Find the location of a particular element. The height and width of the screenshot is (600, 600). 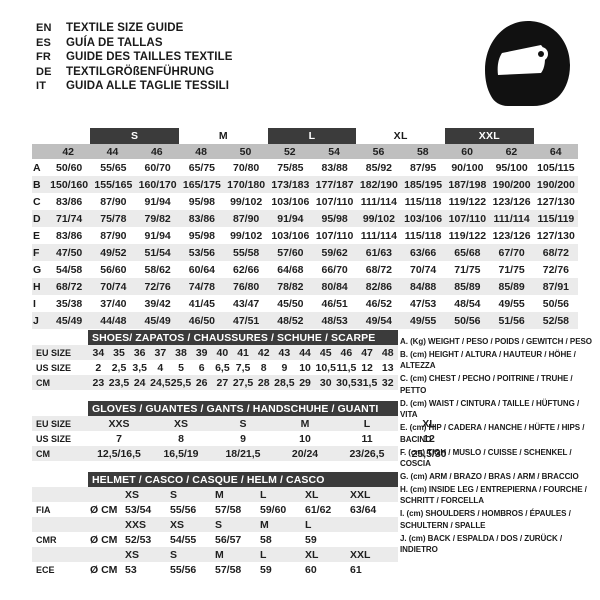

helmet-size-cell: 59/60 is located at coordinates (273, 509).